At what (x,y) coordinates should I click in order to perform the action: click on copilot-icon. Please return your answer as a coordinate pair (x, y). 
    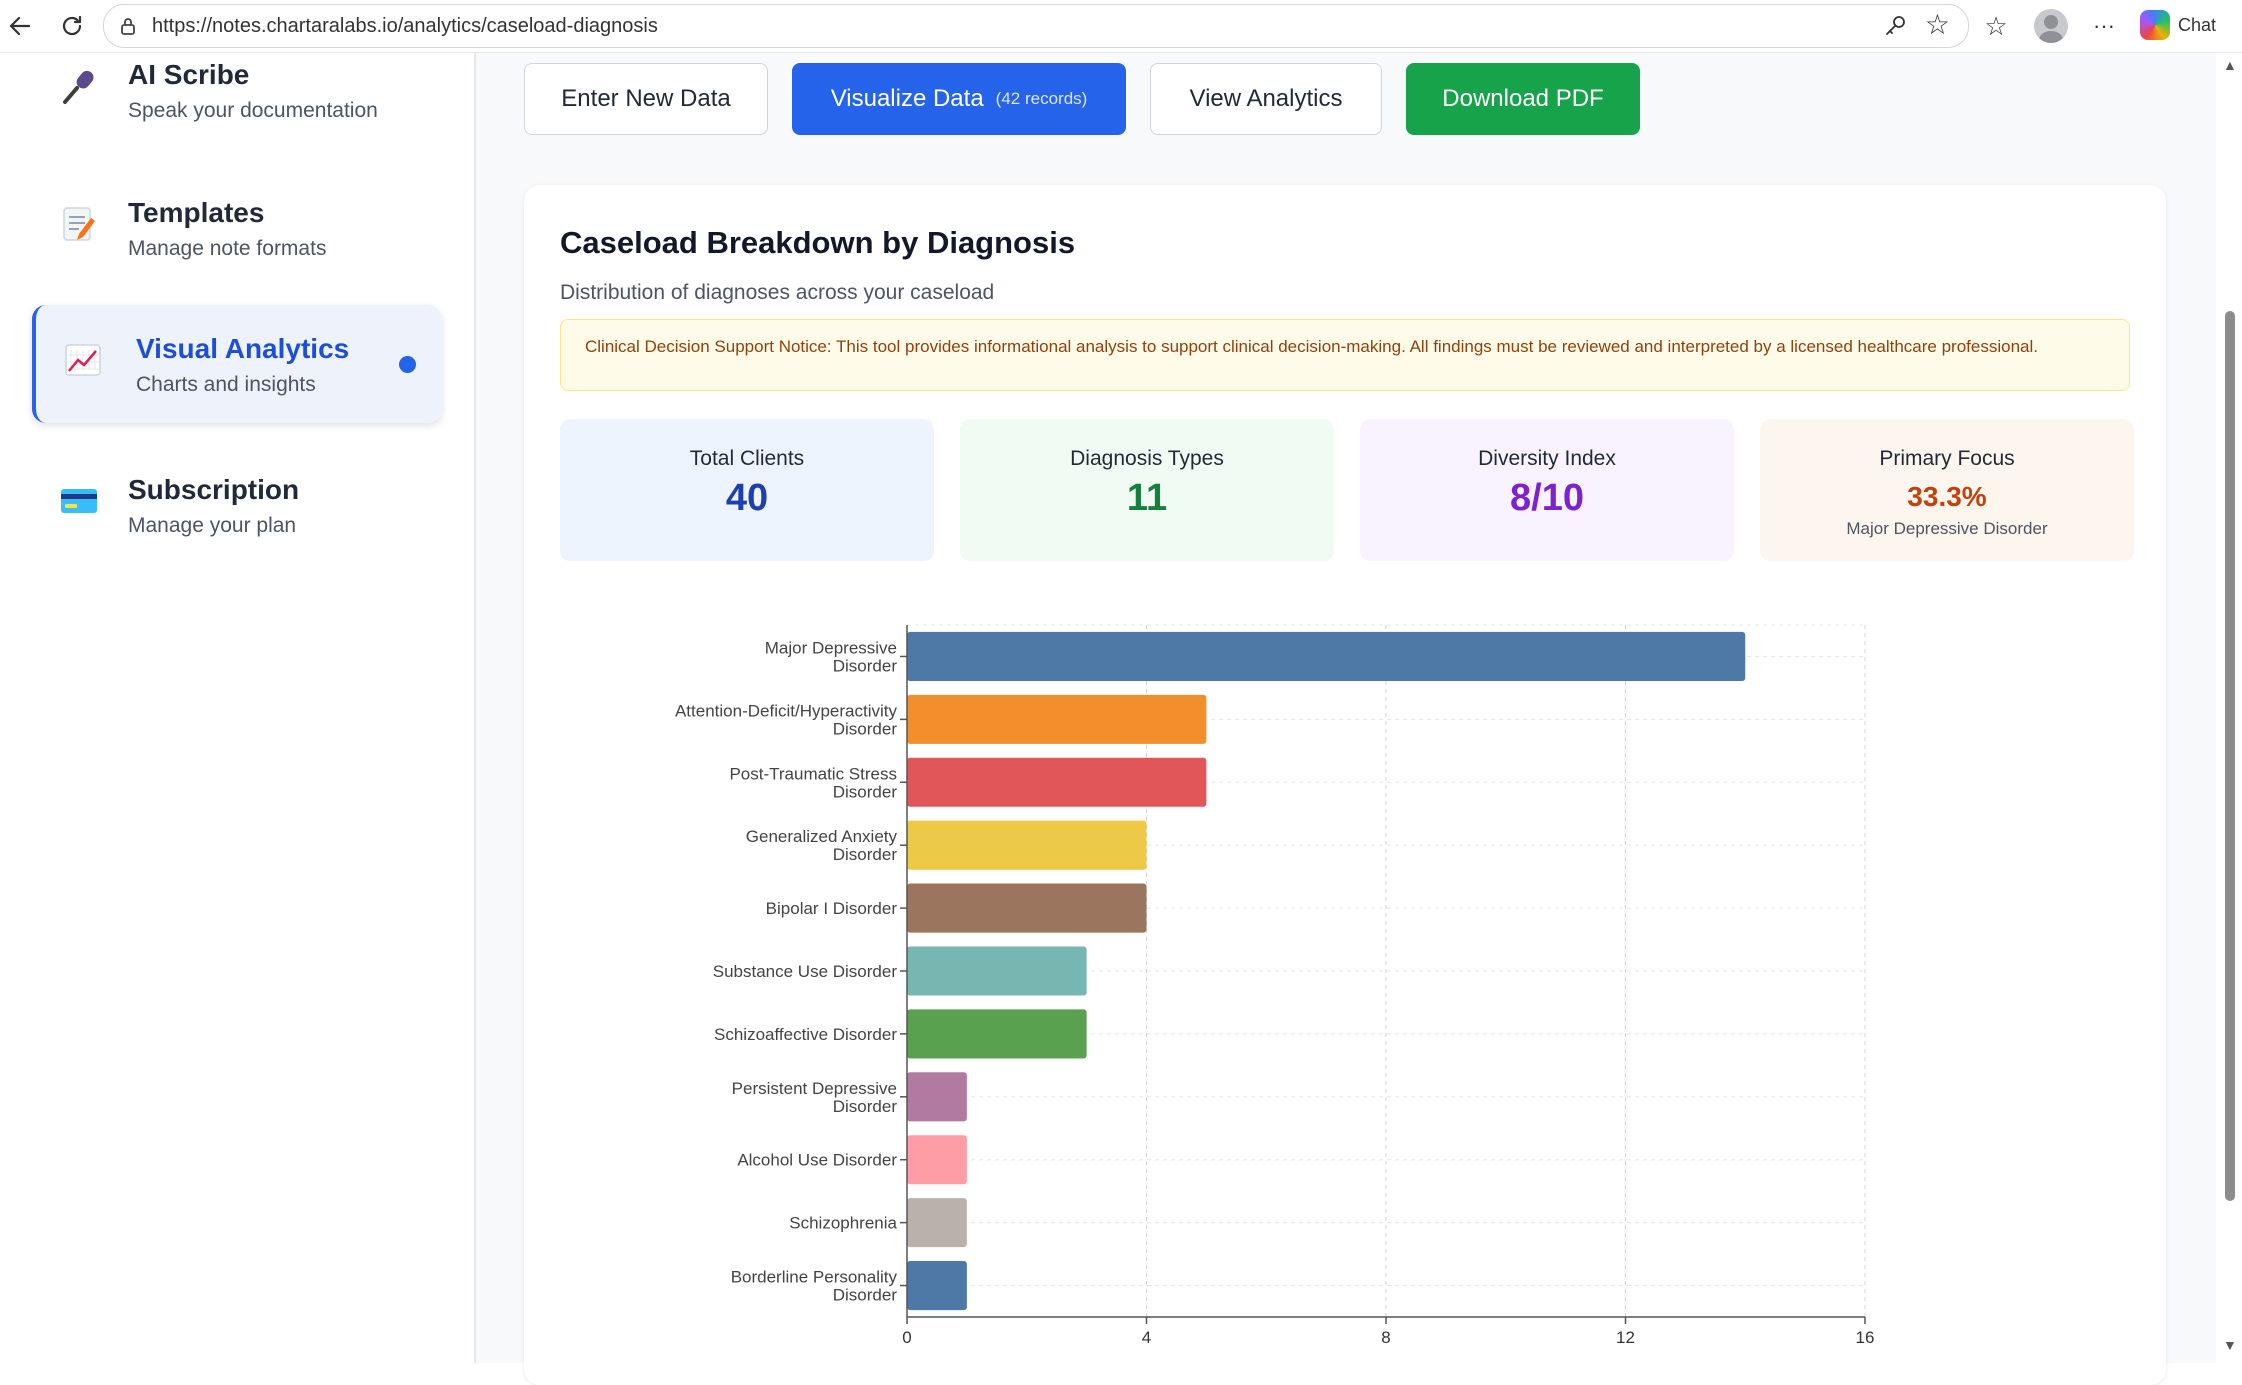
    Looking at the image, I should click on (2155, 25).